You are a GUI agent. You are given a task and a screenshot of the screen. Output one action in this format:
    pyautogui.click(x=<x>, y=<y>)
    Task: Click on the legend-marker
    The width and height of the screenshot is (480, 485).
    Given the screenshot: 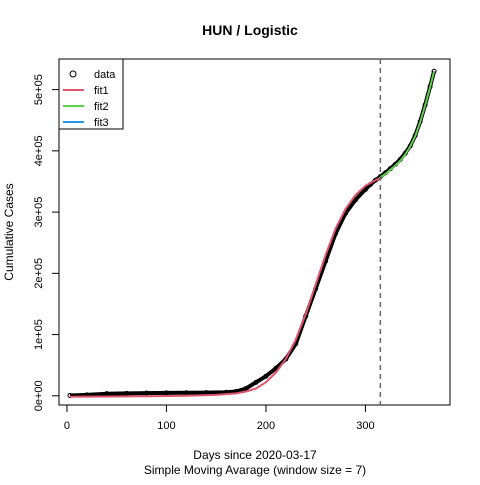 What is the action you would take?
    pyautogui.click(x=73, y=74)
    